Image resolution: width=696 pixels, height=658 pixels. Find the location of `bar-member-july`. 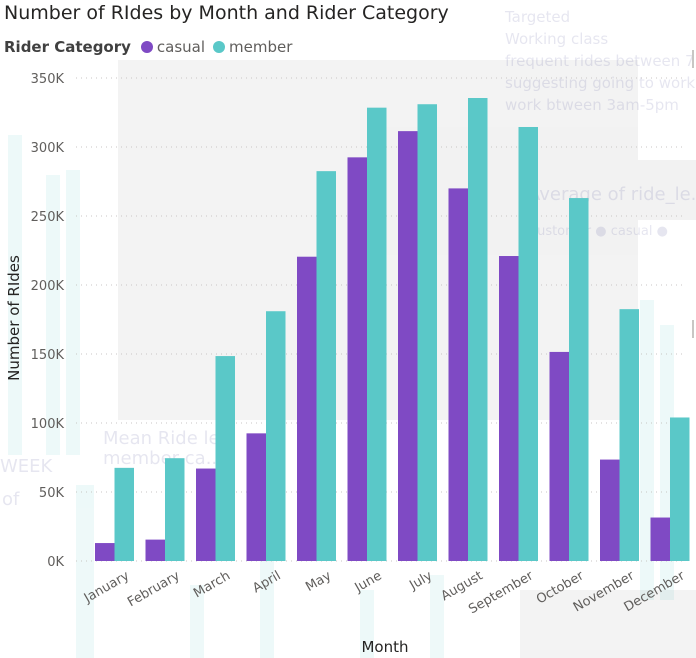

bar-member-july is located at coordinates (427, 332).